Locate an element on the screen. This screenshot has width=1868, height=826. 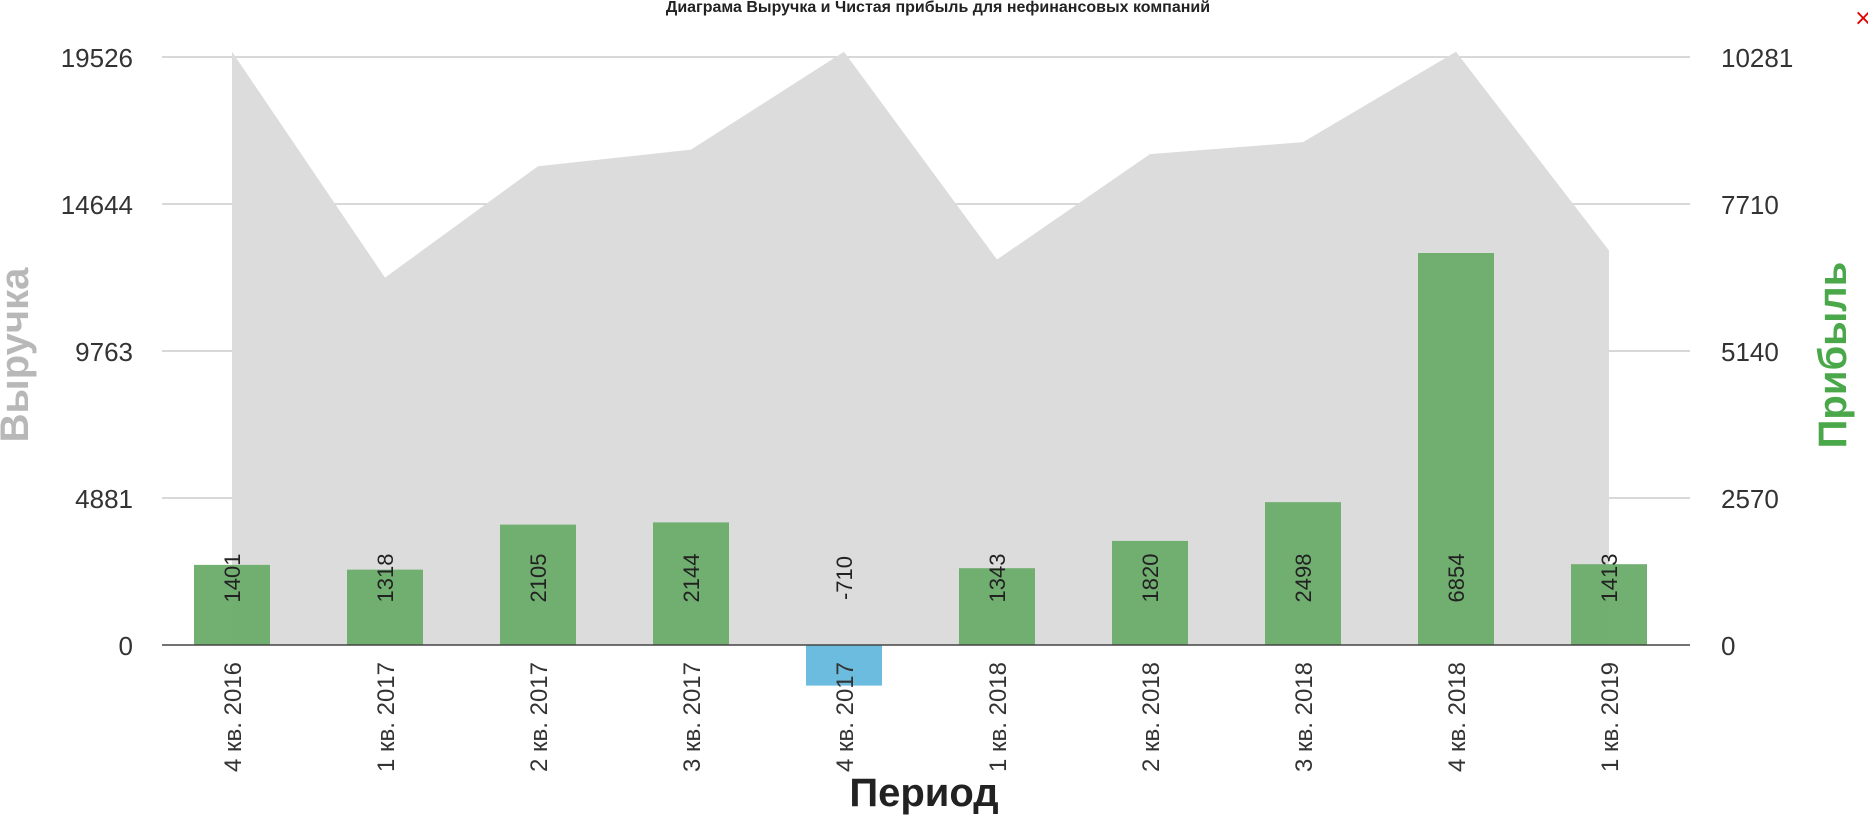
left-axis-ticks: 0 4881 9763 14644 19526 is located at coordinates (97, 352).